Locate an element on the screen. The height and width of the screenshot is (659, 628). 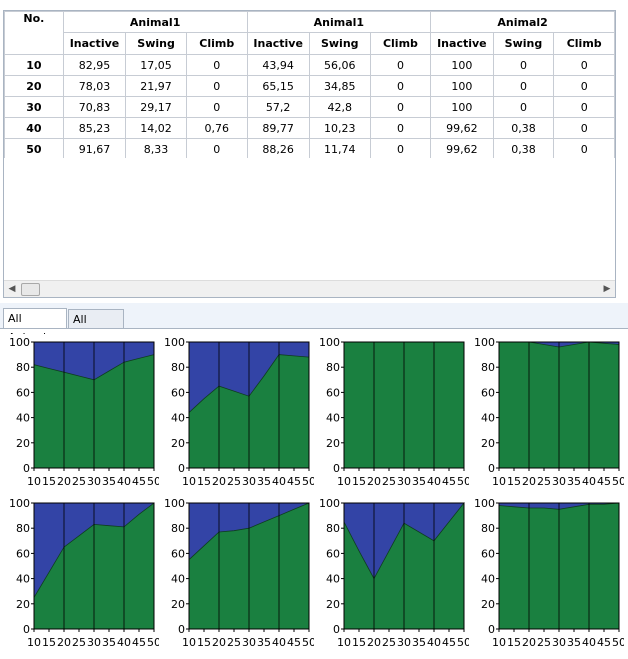
table-cell: 10,23 is located at coordinates (339, 128).